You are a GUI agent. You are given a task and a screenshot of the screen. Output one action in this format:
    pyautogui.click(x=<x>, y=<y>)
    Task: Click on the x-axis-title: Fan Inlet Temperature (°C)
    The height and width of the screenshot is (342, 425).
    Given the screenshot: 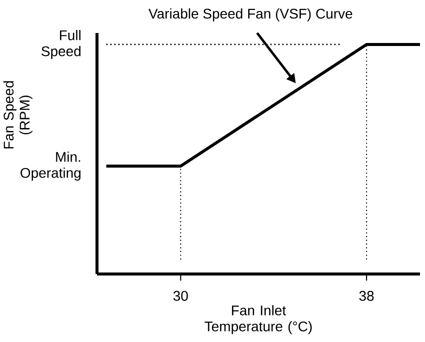 What is the action you would take?
    pyautogui.click(x=258, y=319)
    